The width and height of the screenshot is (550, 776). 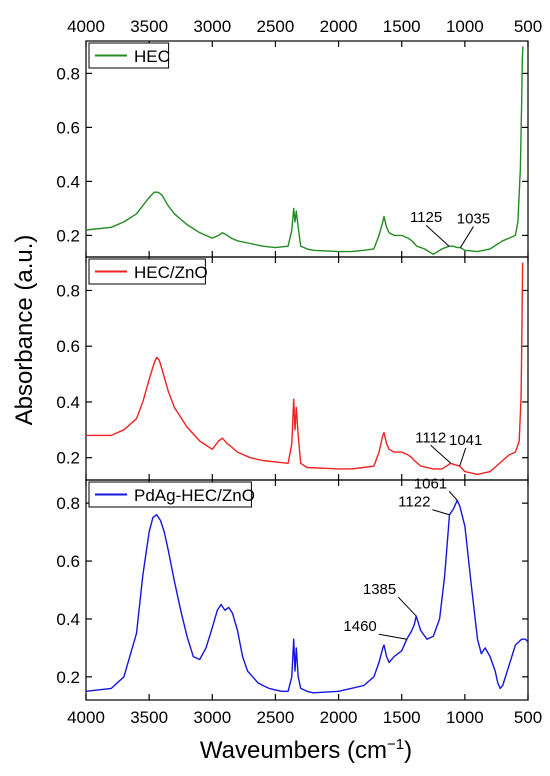 What do you see at coordinates (359, 626) in the screenshot?
I see `peak-annotation: 1460` at bounding box center [359, 626].